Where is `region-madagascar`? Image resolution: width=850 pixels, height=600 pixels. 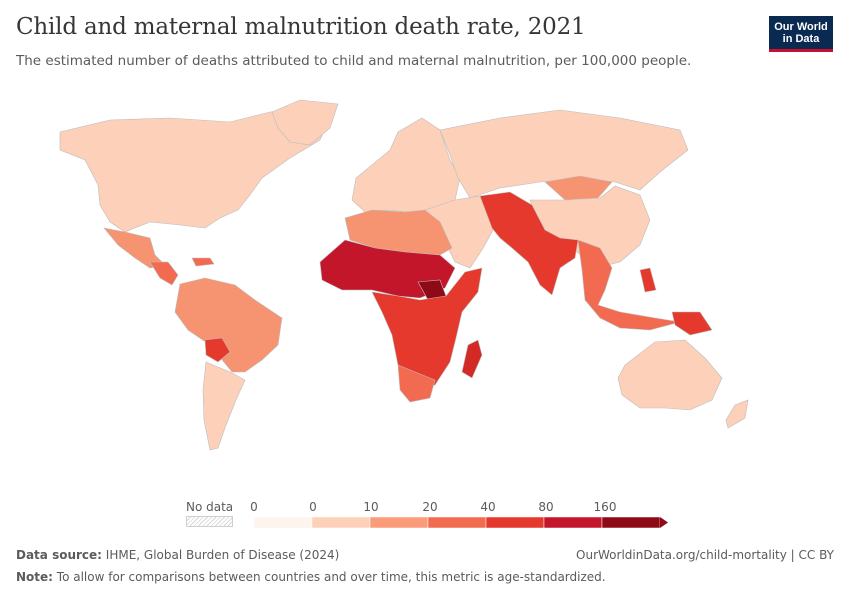
region-madagascar is located at coordinates (472, 359).